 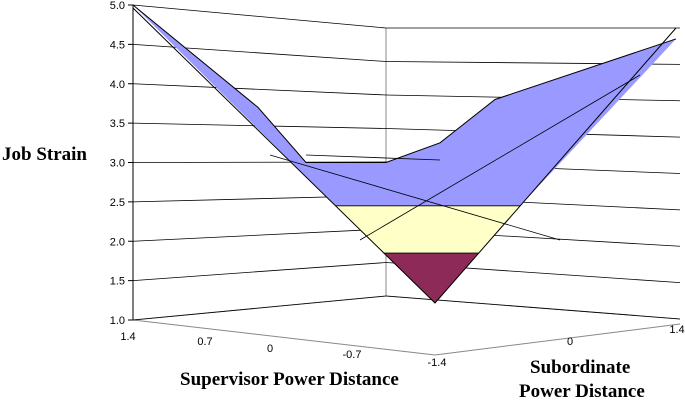 What do you see at coordinates (570, 342) in the screenshot?
I see `y-tick-label-0: 0` at bounding box center [570, 342].